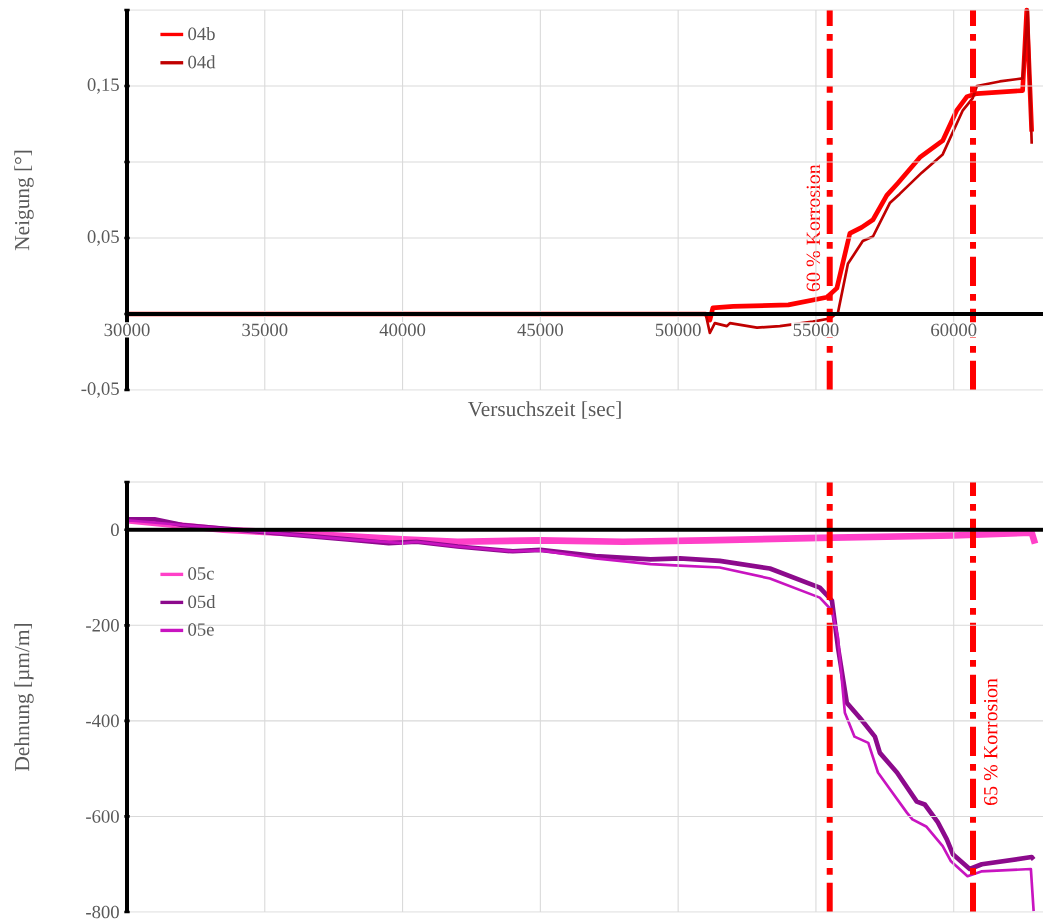 The image size is (1043, 919). What do you see at coordinates (103, 86) in the screenshot?
I see `y-tick-label: 0,15` at bounding box center [103, 86].